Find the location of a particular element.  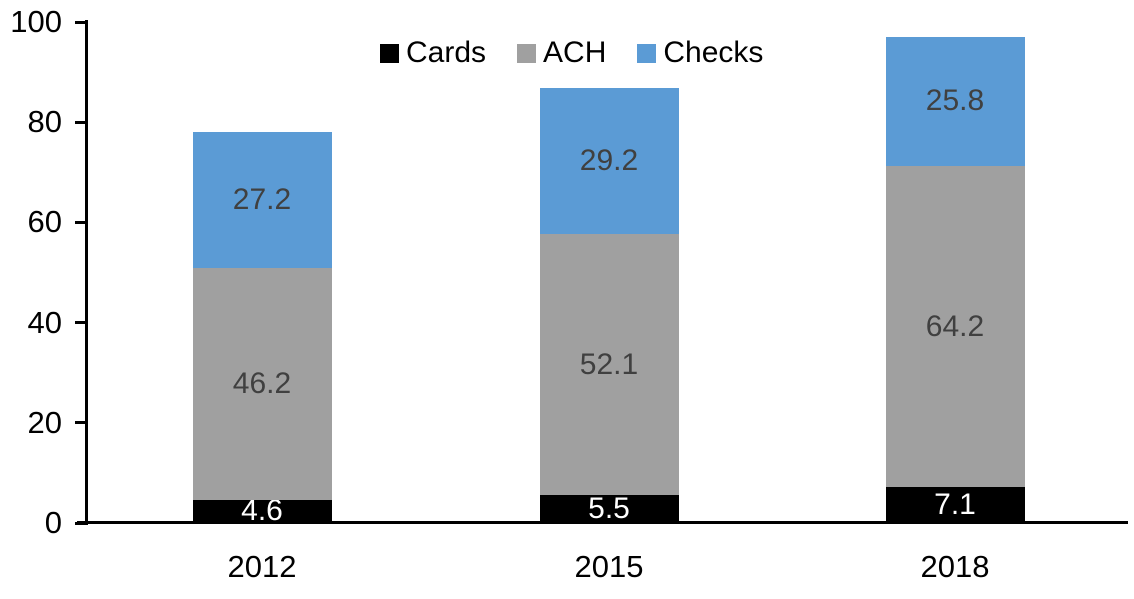

bar-value-label: 64.2 is located at coordinates (955, 326).